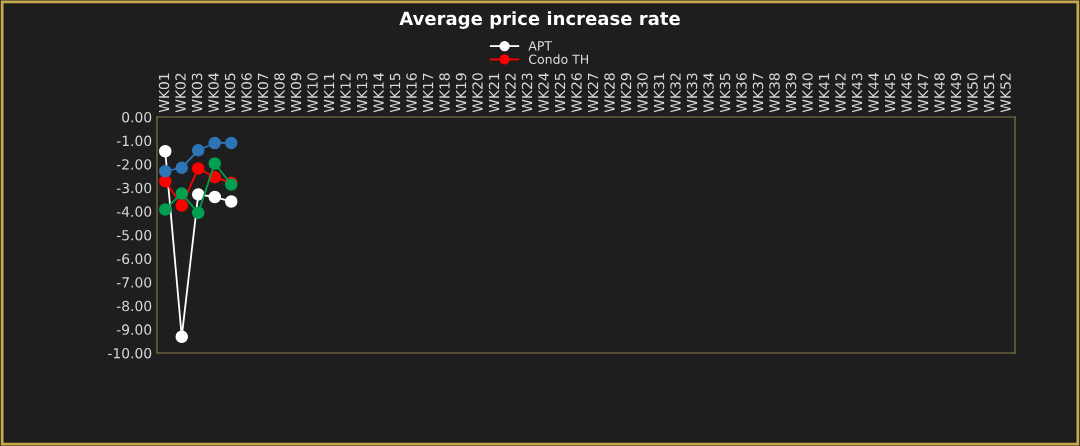 This screenshot has width=1080, height=446. What do you see at coordinates (609, 93) in the screenshot?
I see `x-tick-label: WK28` at bounding box center [609, 93].